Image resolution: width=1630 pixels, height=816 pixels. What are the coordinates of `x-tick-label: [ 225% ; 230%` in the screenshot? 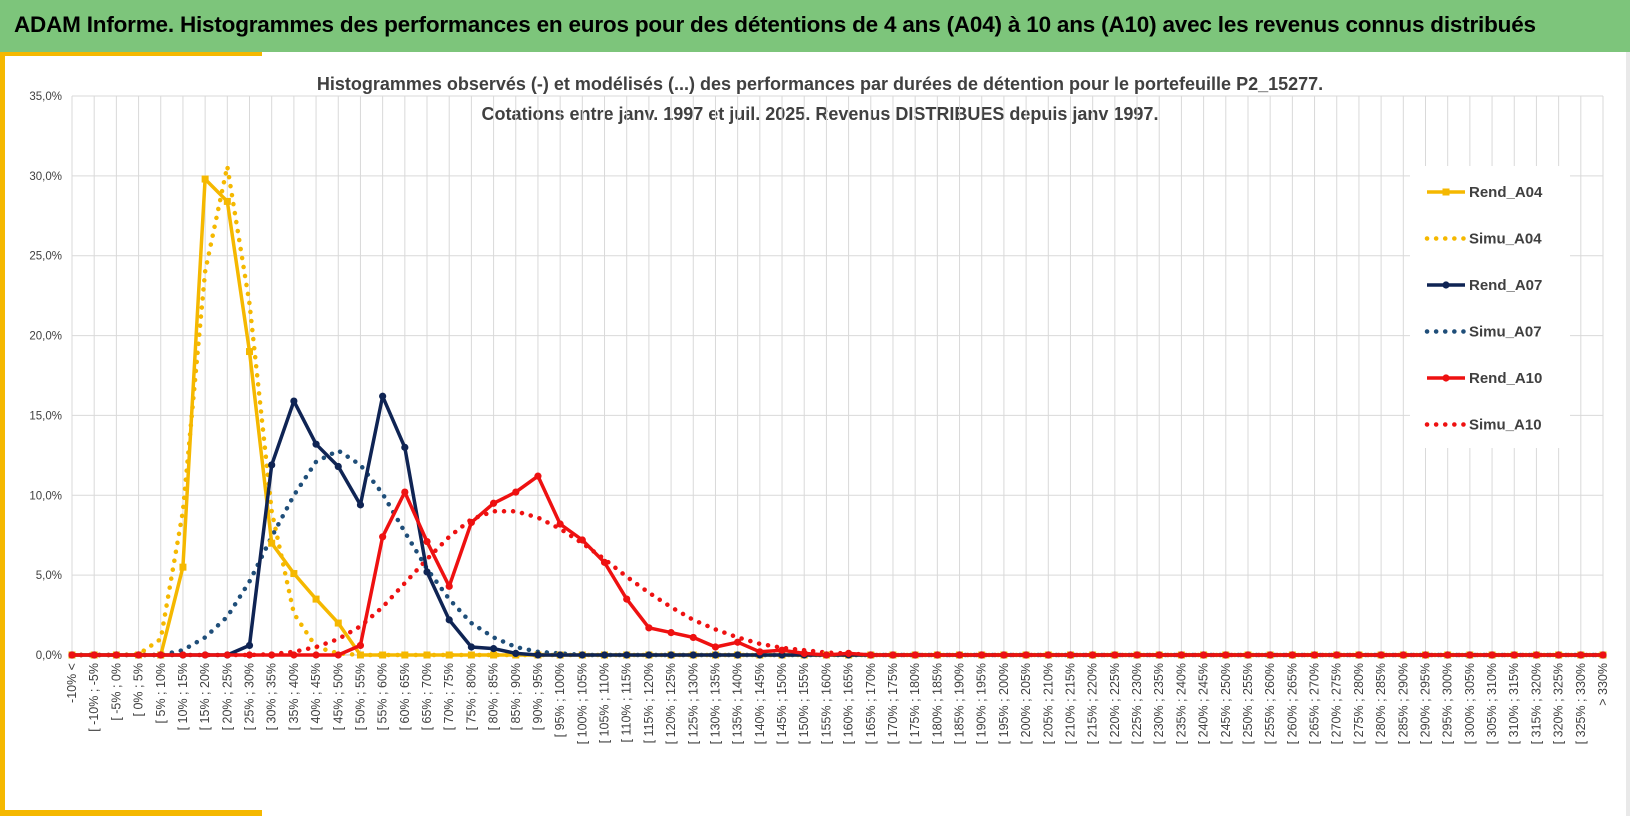 It's located at (1137, 703).